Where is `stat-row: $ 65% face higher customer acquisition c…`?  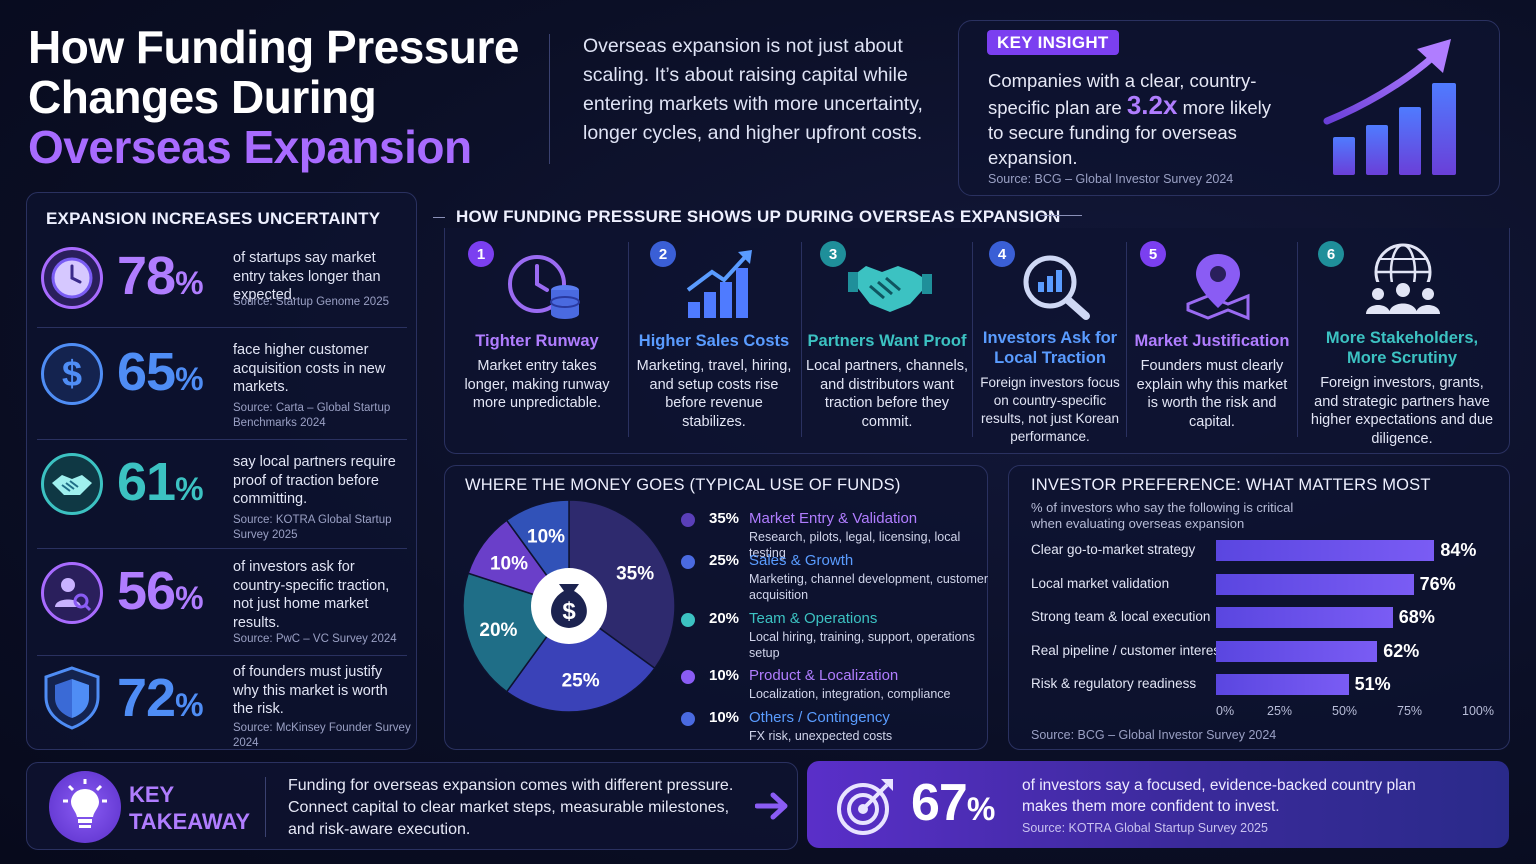 stat-row: $ 65% face higher customer acquisition c… is located at coordinates (222, 383).